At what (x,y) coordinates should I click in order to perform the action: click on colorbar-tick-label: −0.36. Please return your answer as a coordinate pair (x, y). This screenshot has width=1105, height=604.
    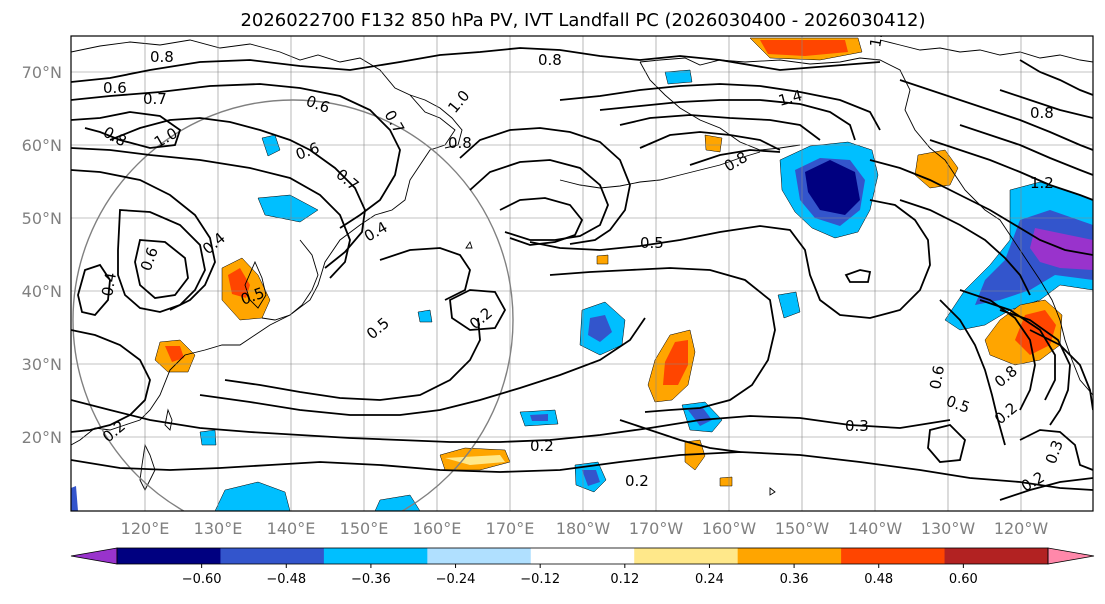
    Looking at the image, I should click on (371, 579).